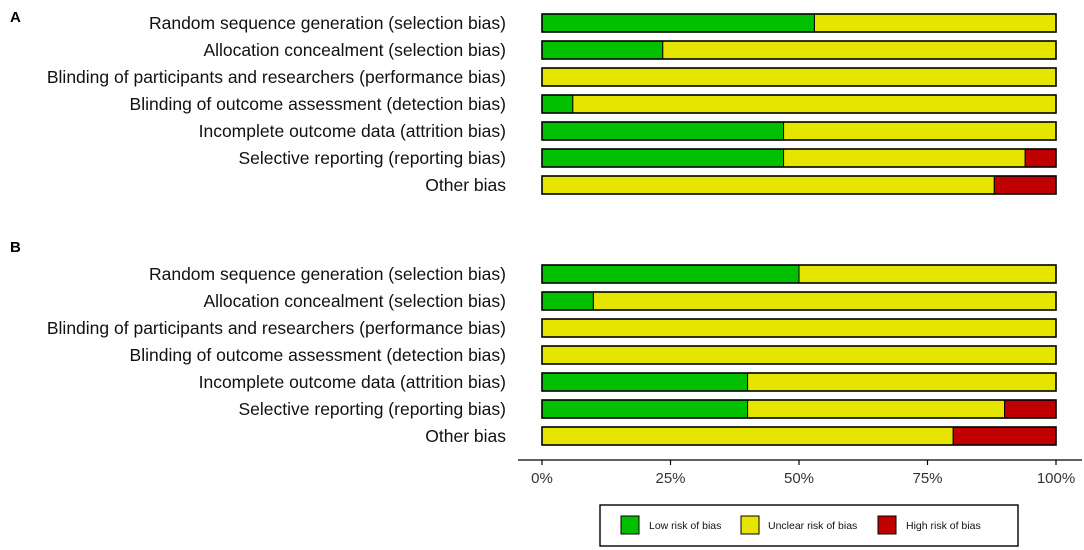 This screenshot has height=550, width=1084. I want to click on legend-box, so click(809, 525).